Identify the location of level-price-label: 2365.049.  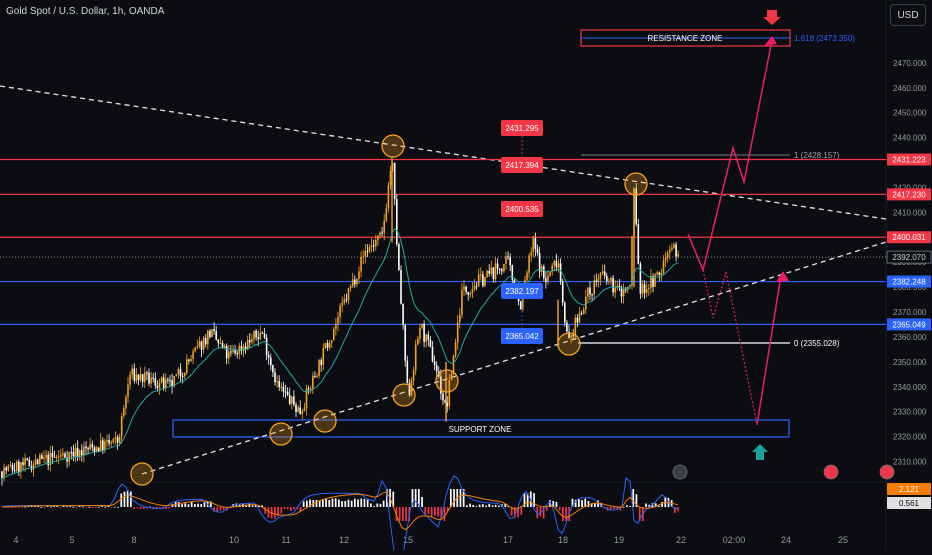
(909, 324).